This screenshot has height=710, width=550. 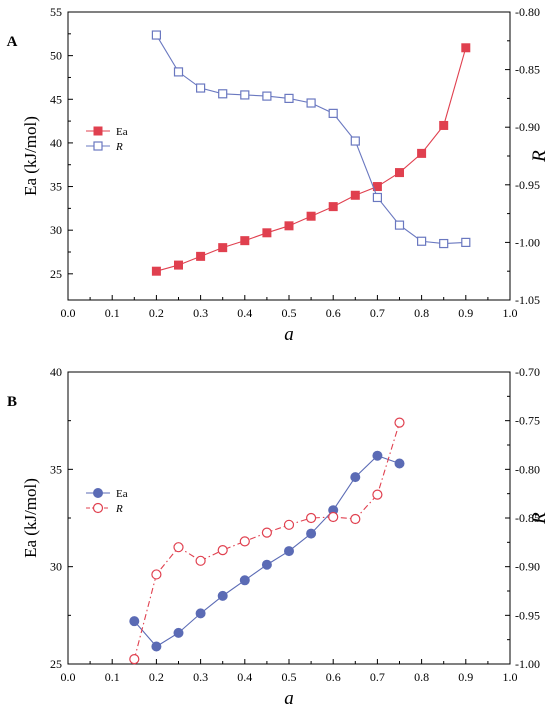 I want to click on y2-tick-label: -1.05, so click(x=527, y=300).